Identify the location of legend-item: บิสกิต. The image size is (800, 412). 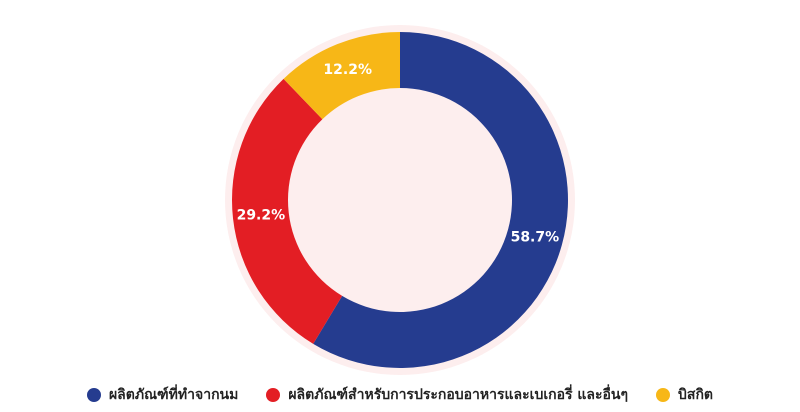
(684, 395).